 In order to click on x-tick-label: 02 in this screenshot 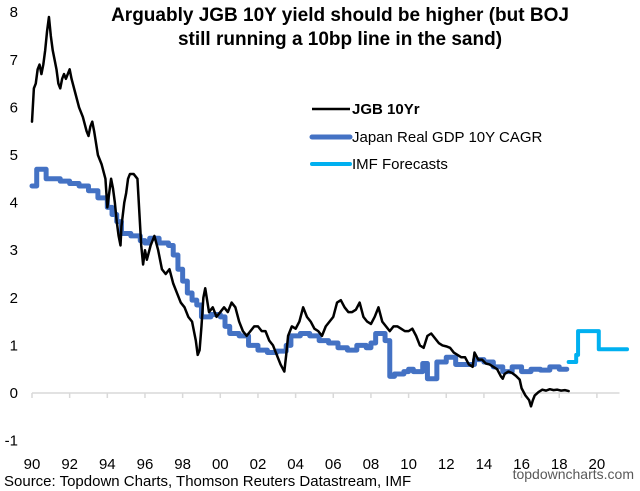, I will do `click(258, 464)`.